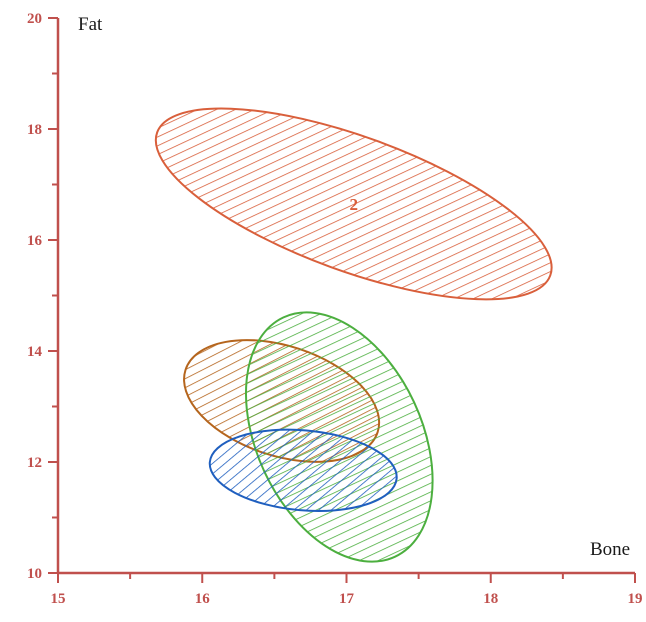  Describe the element at coordinates (34, 130) in the screenshot. I see `y-tick-label: 18` at that location.